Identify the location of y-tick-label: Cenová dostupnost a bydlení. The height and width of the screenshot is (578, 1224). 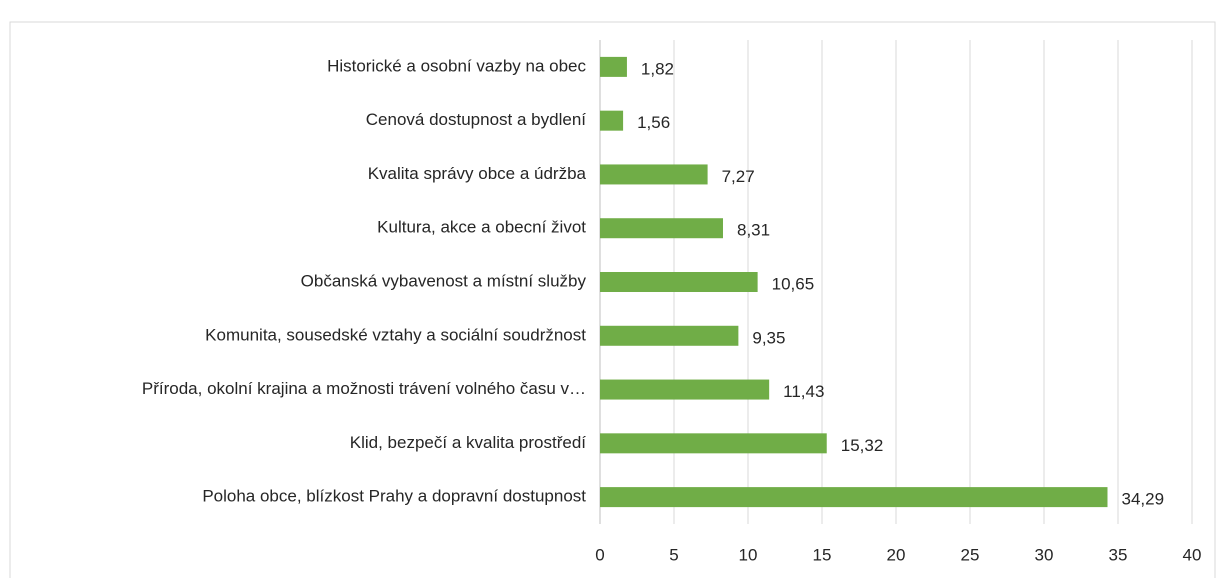
(476, 119).